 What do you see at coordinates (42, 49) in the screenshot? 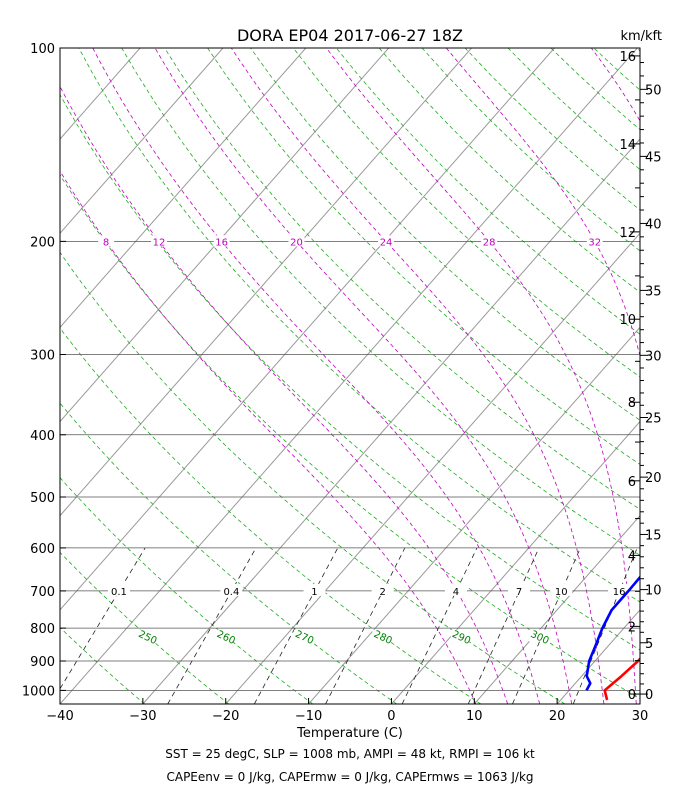
I see `pressure-tick-label: 100` at bounding box center [42, 49].